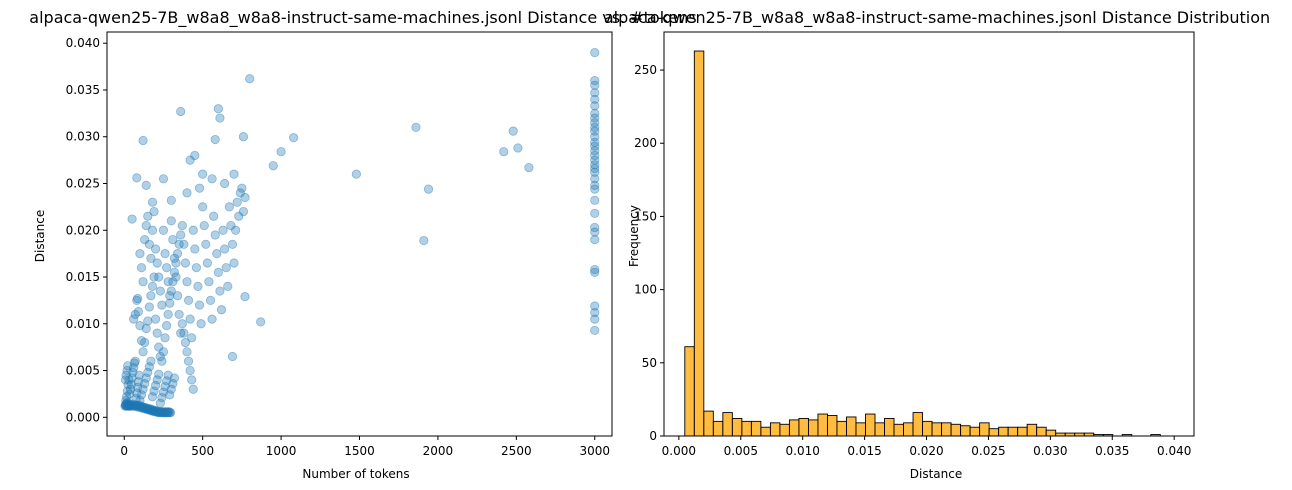 Image resolution: width=1292 pixels, height=490 pixels. I want to click on histogram-x-tick-label: 0.010, so click(803, 451).